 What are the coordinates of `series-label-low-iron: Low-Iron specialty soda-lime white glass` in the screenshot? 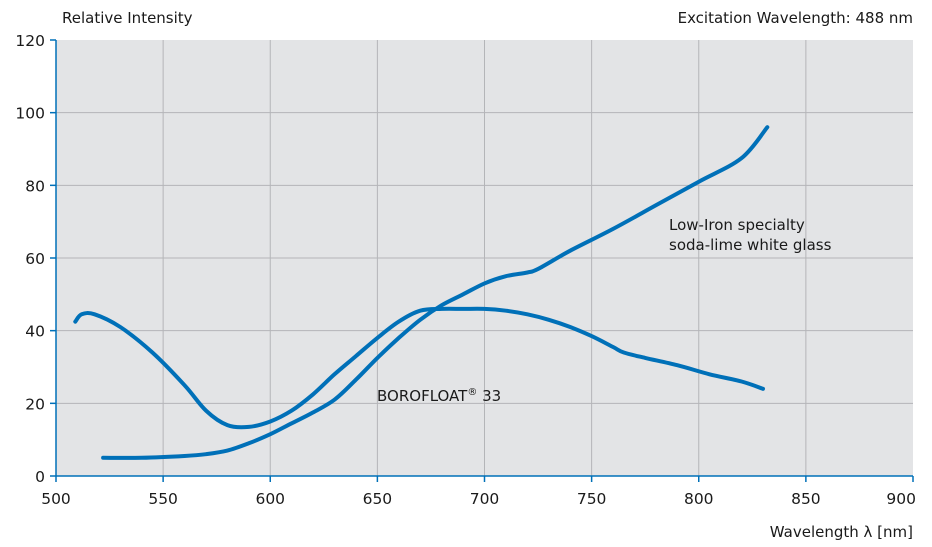 It's located at (750, 235).